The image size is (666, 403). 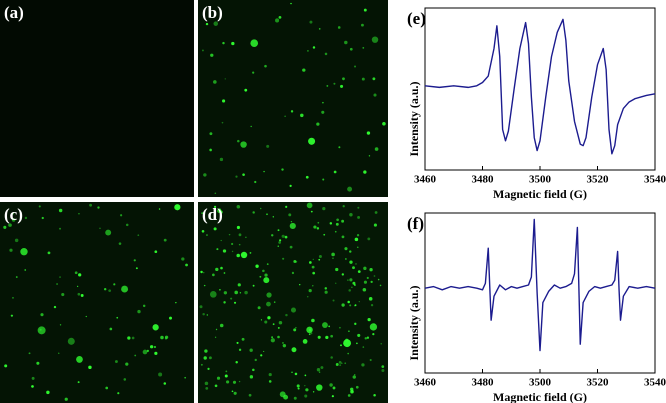 I want to click on micrograph, so click(x=293, y=302).